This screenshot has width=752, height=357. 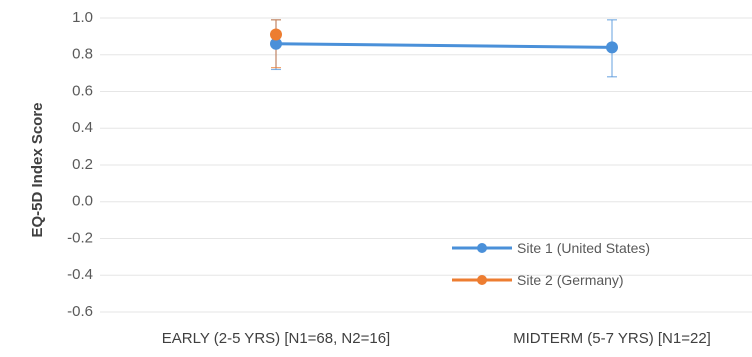 I want to click on y-tick-label: 0.2, so click(x=82, y=164).